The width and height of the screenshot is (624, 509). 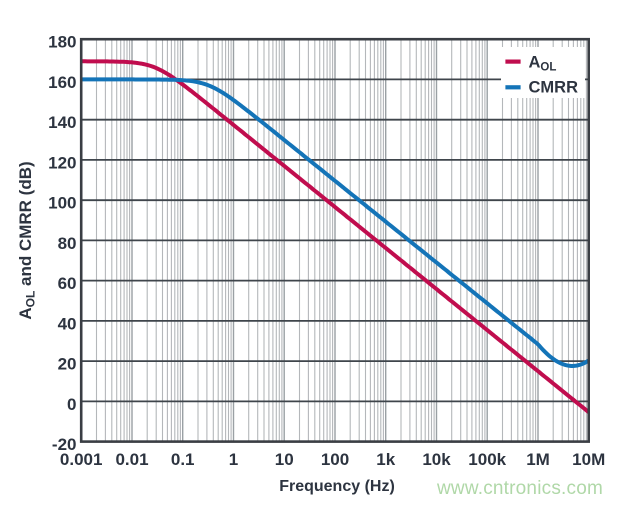 What do you see at coordinates (519, 488) in the screenshot?
I see `svg-text: www.cntronics.com` at bounding box center [519, 488].